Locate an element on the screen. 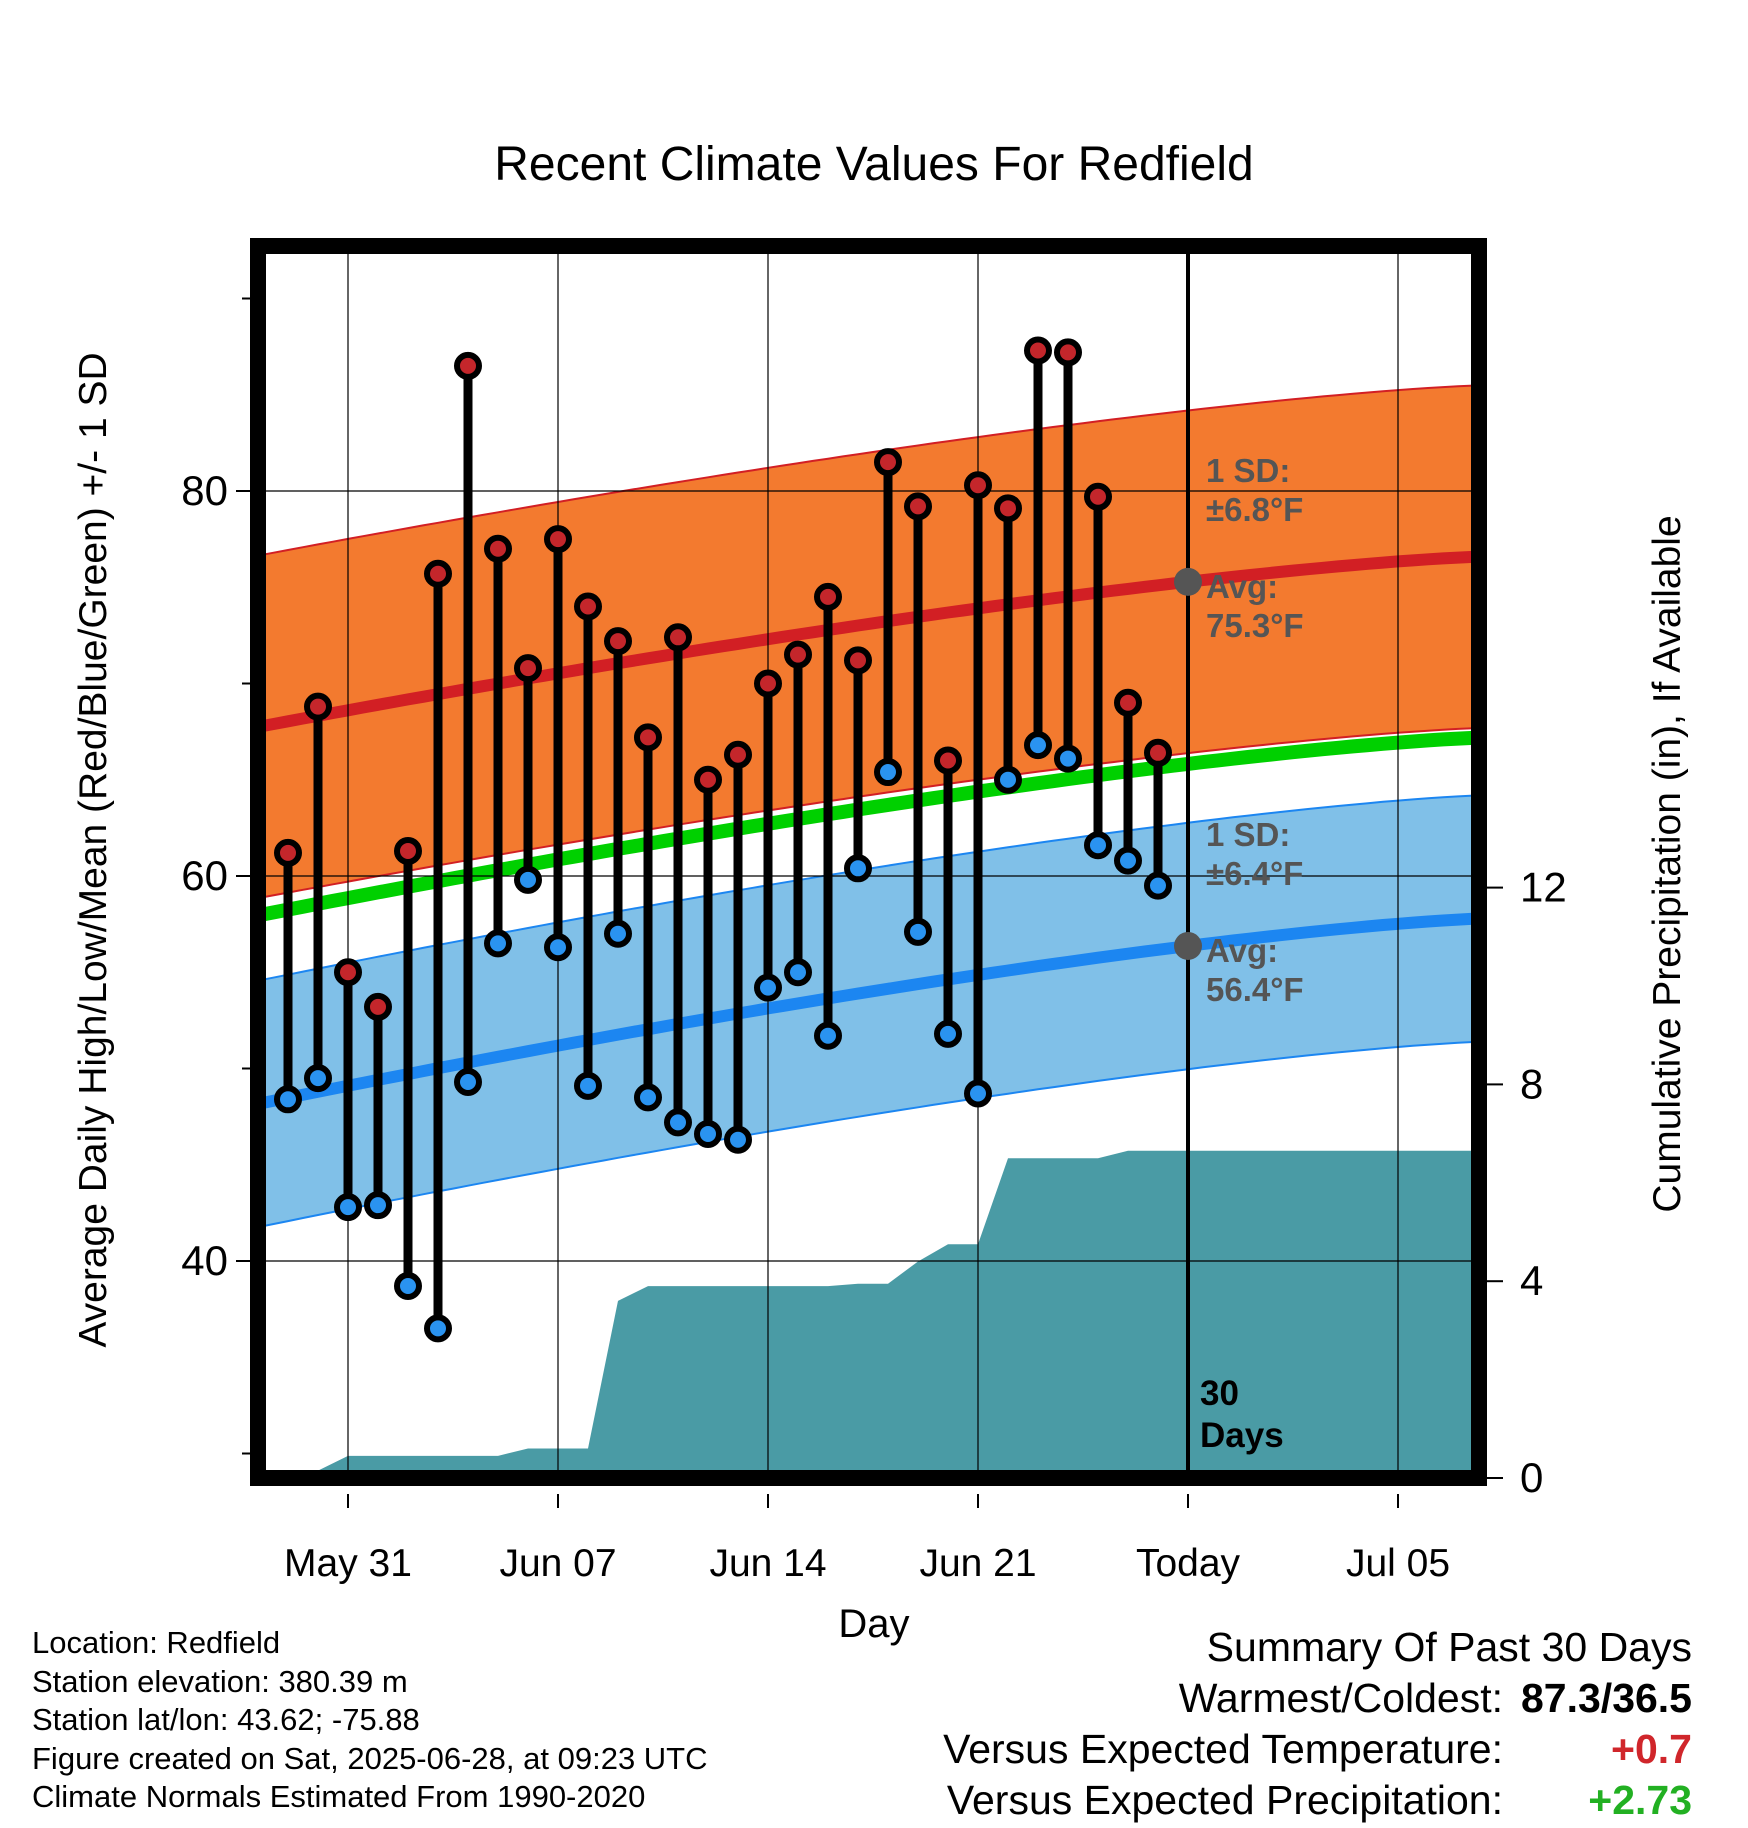 The width and height of the screenshot is (1748, 1828). x-tick-label: Jun 21 is located at coordinates (977, 1563).